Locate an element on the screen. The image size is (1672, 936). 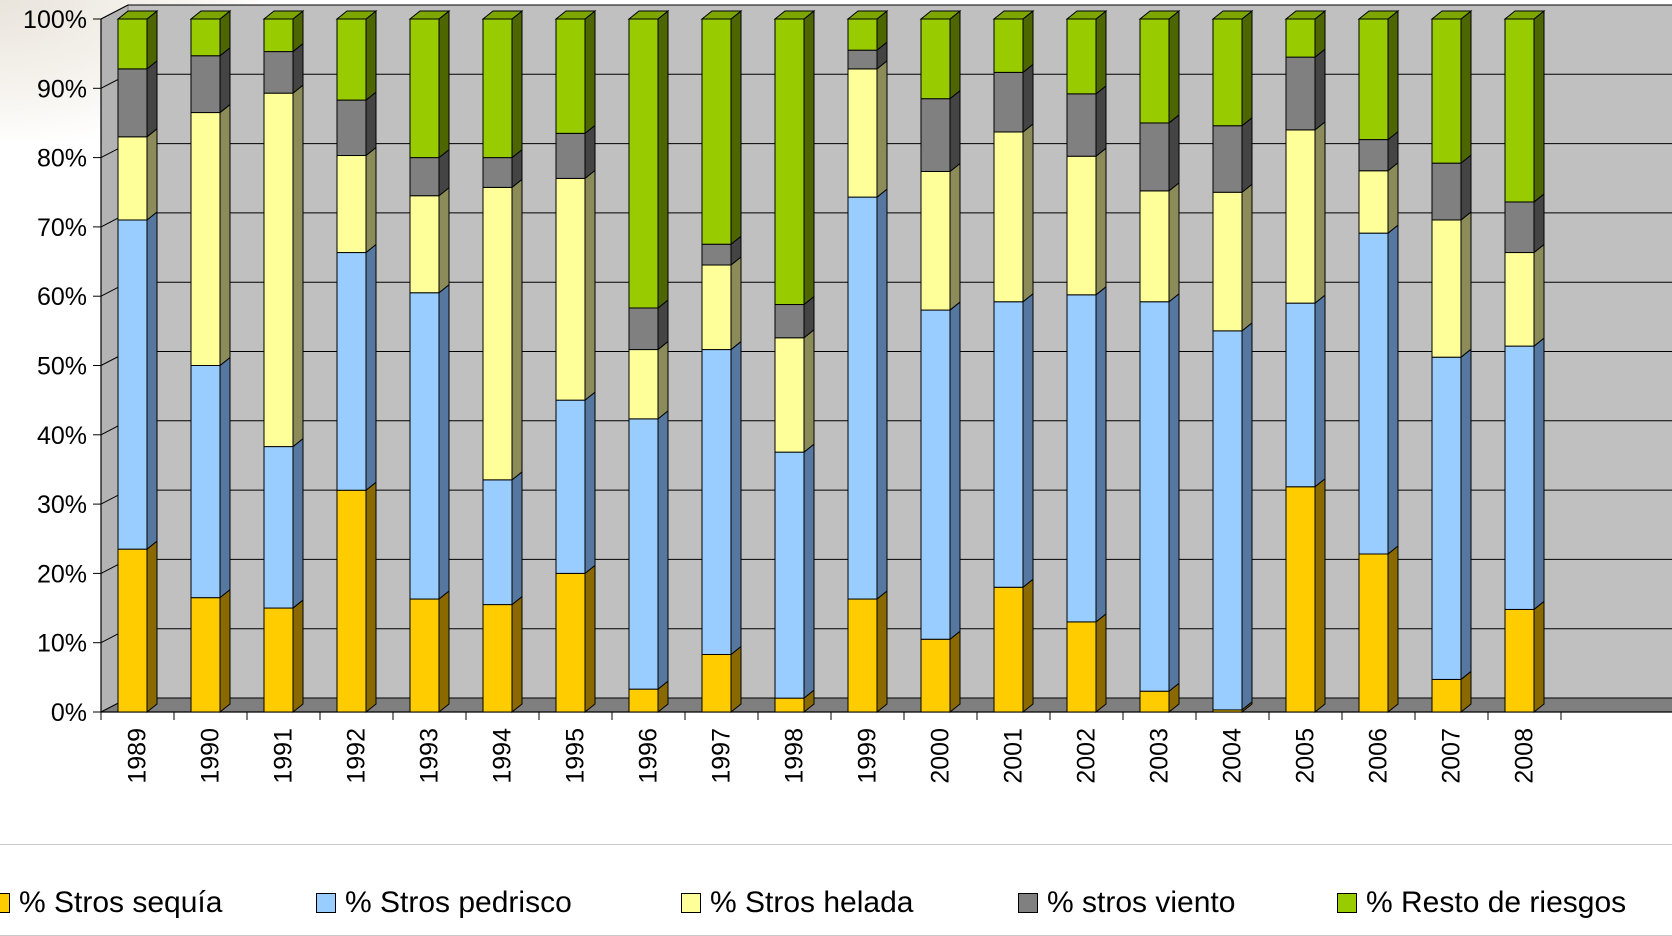
x-tick-label: 1993 is located at coordinates (430, 756).